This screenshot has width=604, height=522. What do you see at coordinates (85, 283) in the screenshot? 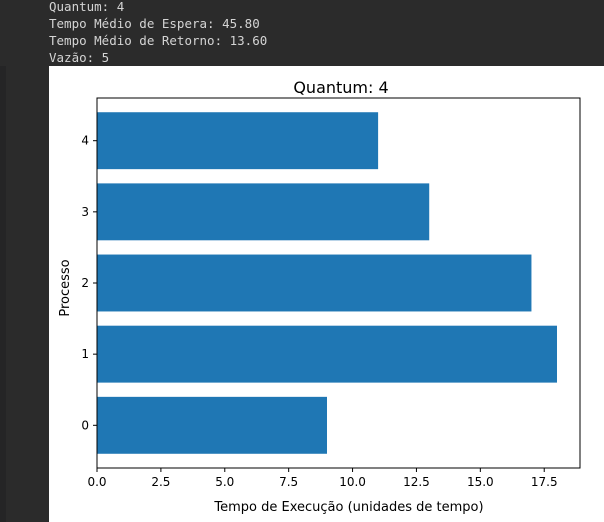
I see `y-tick-label: 2` at bounding box center [85, 283].